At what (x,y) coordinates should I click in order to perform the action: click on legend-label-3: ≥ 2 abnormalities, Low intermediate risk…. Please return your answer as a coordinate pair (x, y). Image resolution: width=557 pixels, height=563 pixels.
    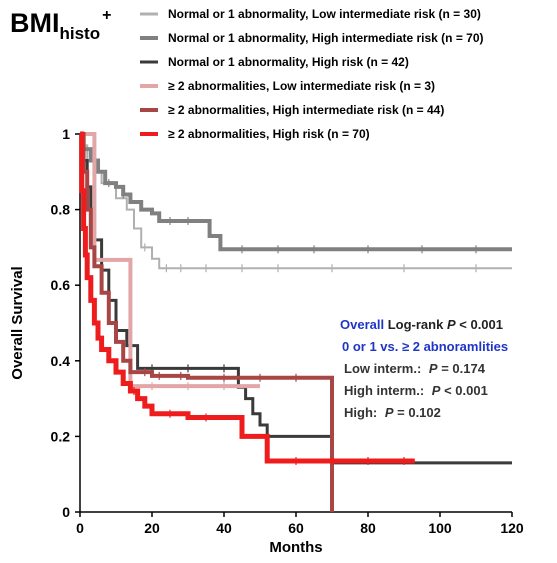
    Looking at the image, I should click on (301, 86).